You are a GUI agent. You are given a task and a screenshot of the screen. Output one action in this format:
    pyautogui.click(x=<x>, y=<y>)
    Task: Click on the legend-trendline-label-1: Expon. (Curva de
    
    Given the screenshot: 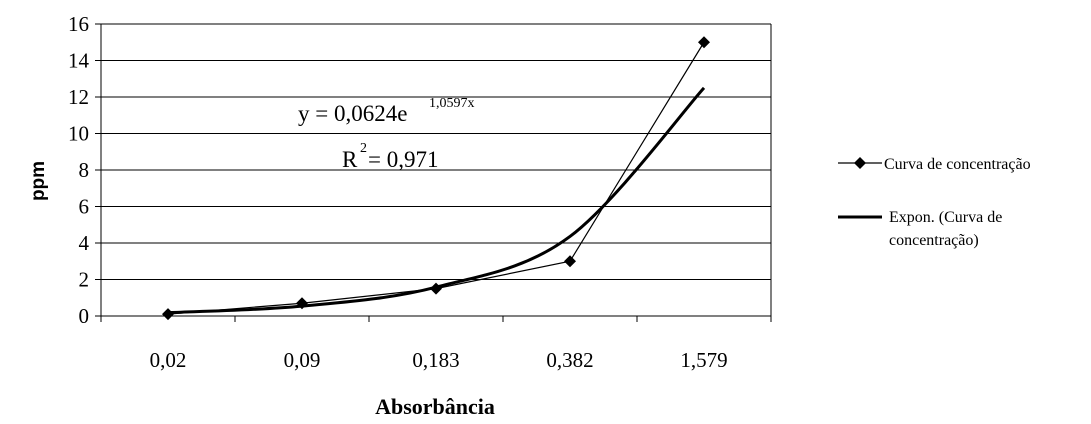 What is the action you would take?
    pyautogui.click(x=945, y=217)
    